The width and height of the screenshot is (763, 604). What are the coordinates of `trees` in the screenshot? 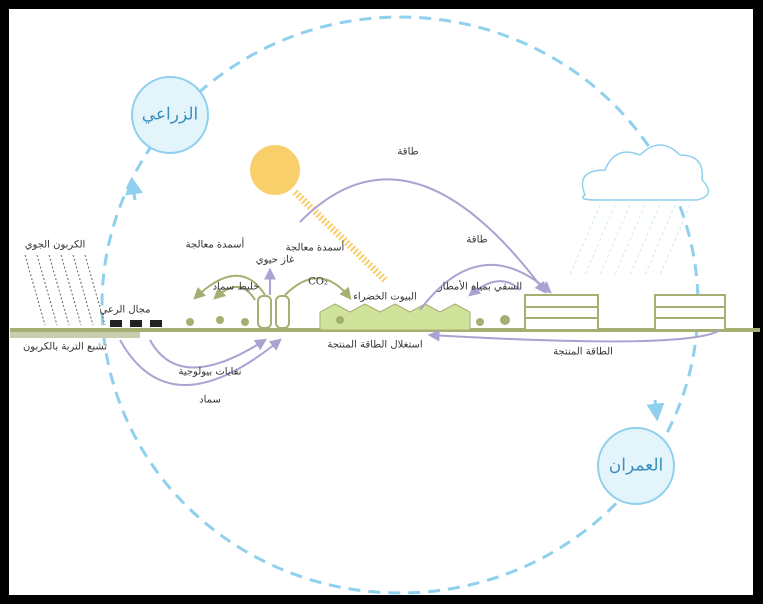 It's located at (348, 320).